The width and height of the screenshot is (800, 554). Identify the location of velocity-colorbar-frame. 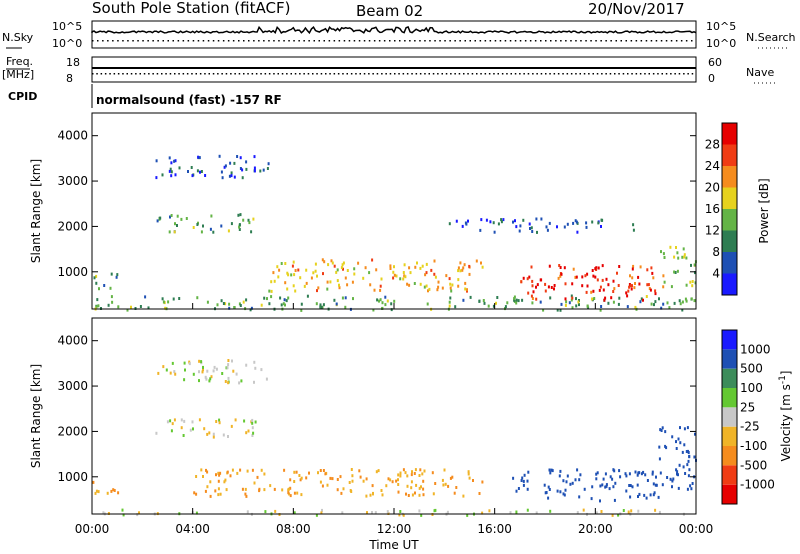
(729, 417).